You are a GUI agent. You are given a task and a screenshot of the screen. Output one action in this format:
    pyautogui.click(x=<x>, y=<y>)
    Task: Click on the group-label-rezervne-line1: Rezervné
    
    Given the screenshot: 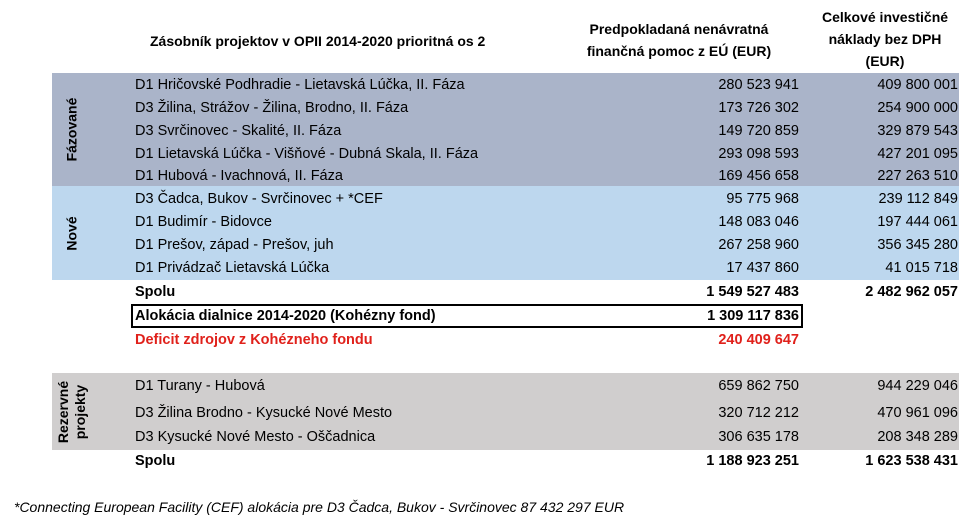 What is the action you would take?
    pyautogui.click(x=63, y=411)
    